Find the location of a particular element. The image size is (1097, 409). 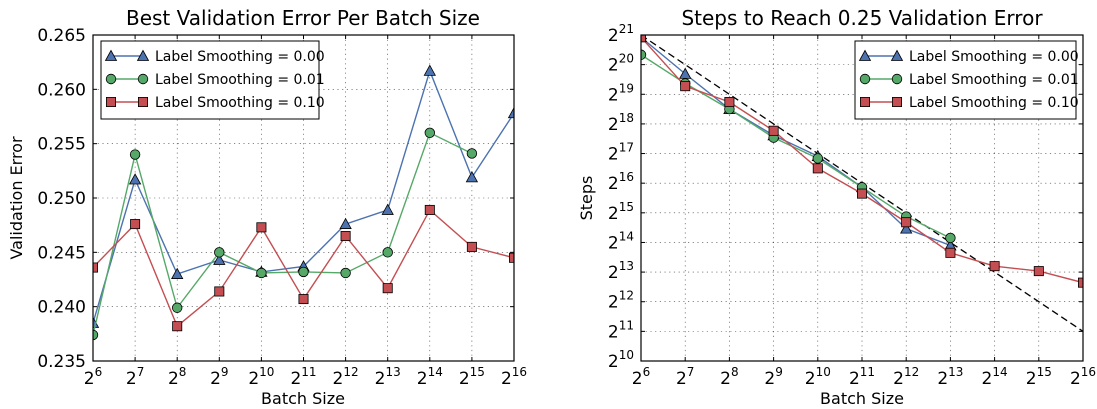

chart-title: Best Validation Error Per Batch Size is located at coordinates (303, 18).